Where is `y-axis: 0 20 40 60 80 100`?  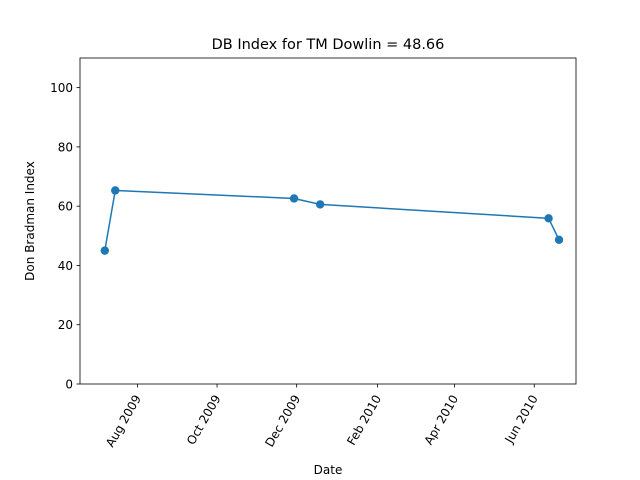
y-axis: 0 20 40 60 80 100 is located at coordinates (65, 236).